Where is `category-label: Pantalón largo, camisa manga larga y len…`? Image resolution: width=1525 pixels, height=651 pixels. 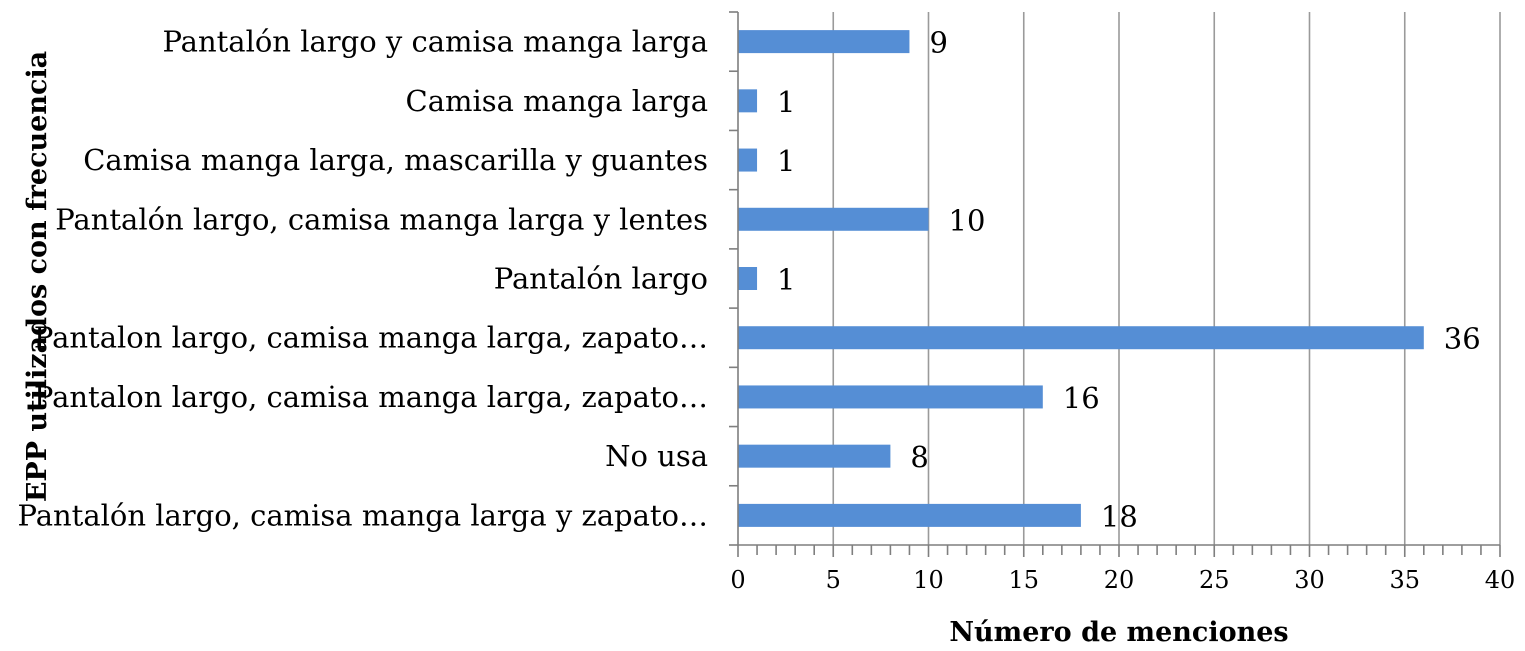 category-label: Pantalón largo, camisa manga larga y len… is located at coordinates (381, 219).